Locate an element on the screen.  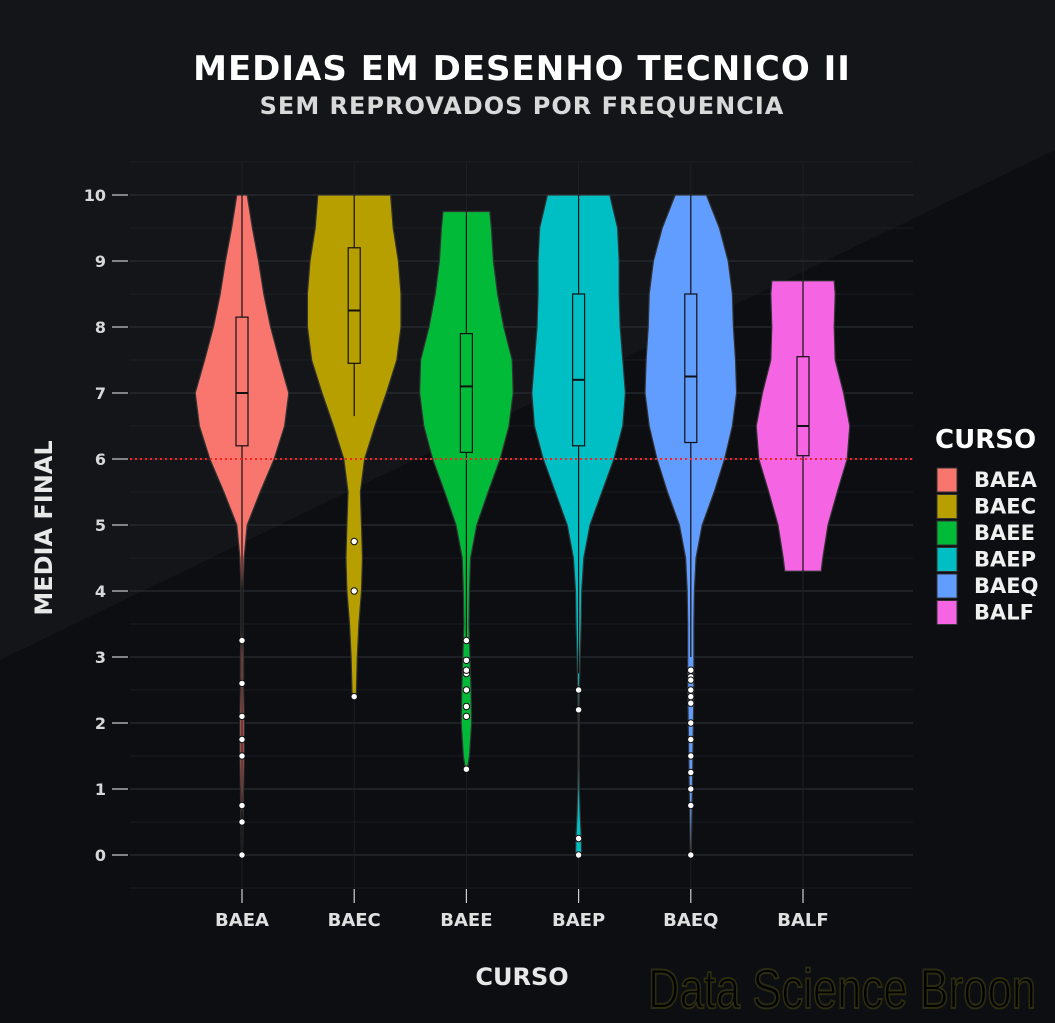
y-tick-label: 8 is located at coordinates (100, 327).